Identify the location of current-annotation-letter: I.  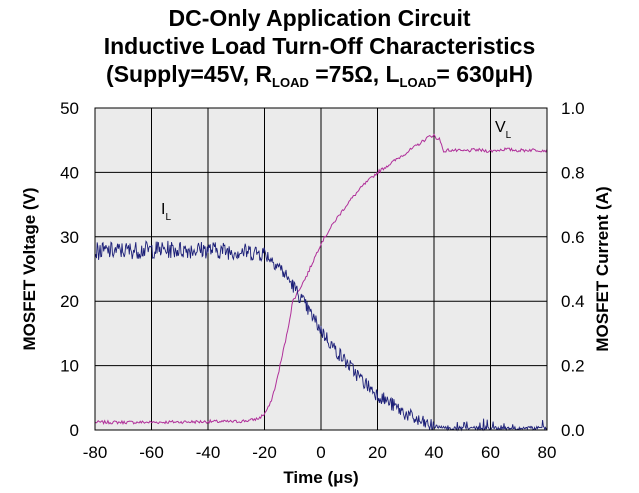
(163, 209).